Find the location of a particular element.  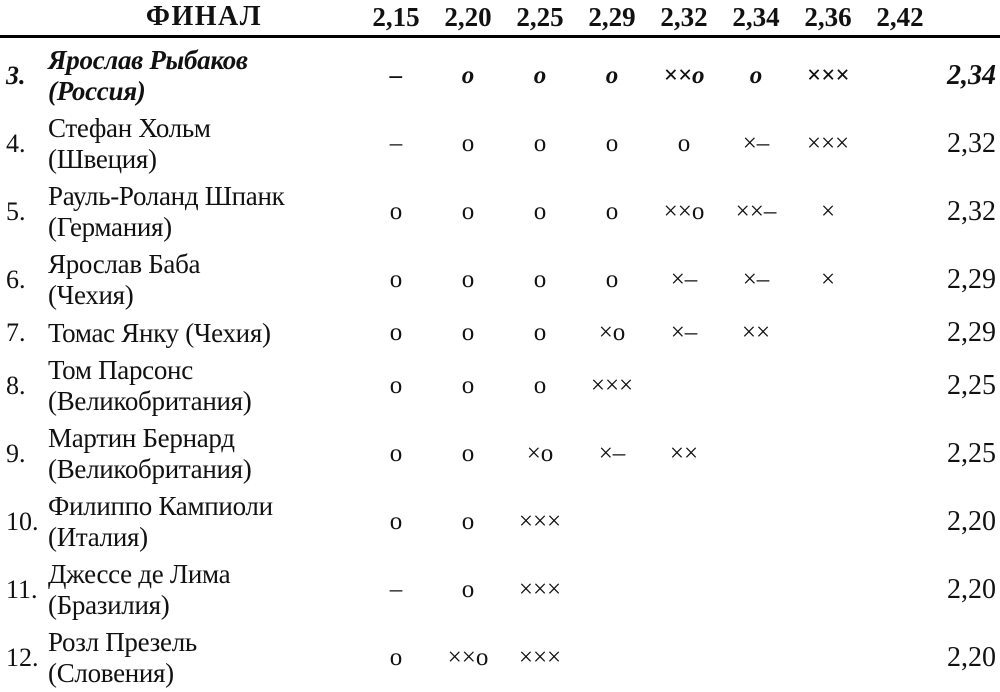

result-value: 2,34 is located at coordinates (971, 75).